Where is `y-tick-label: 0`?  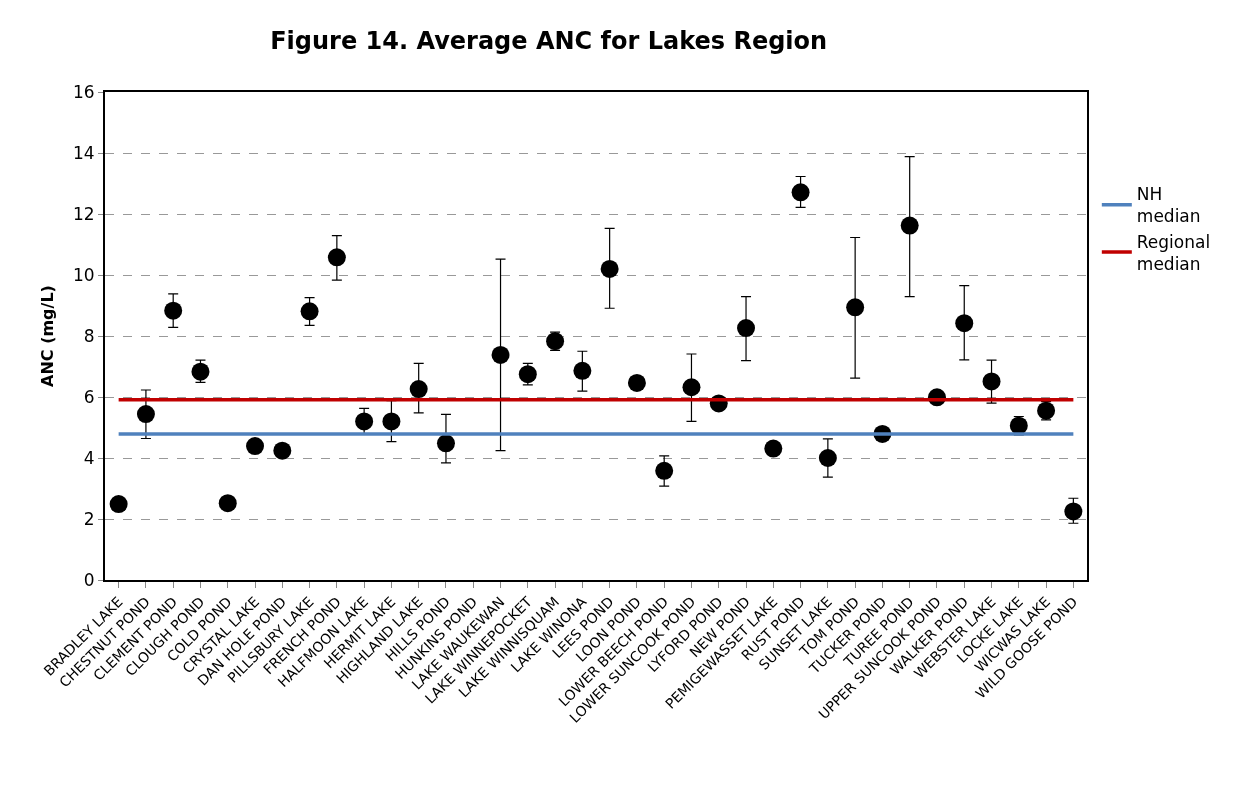 y-tick-label: 0 is located at coordinates (89, 579).